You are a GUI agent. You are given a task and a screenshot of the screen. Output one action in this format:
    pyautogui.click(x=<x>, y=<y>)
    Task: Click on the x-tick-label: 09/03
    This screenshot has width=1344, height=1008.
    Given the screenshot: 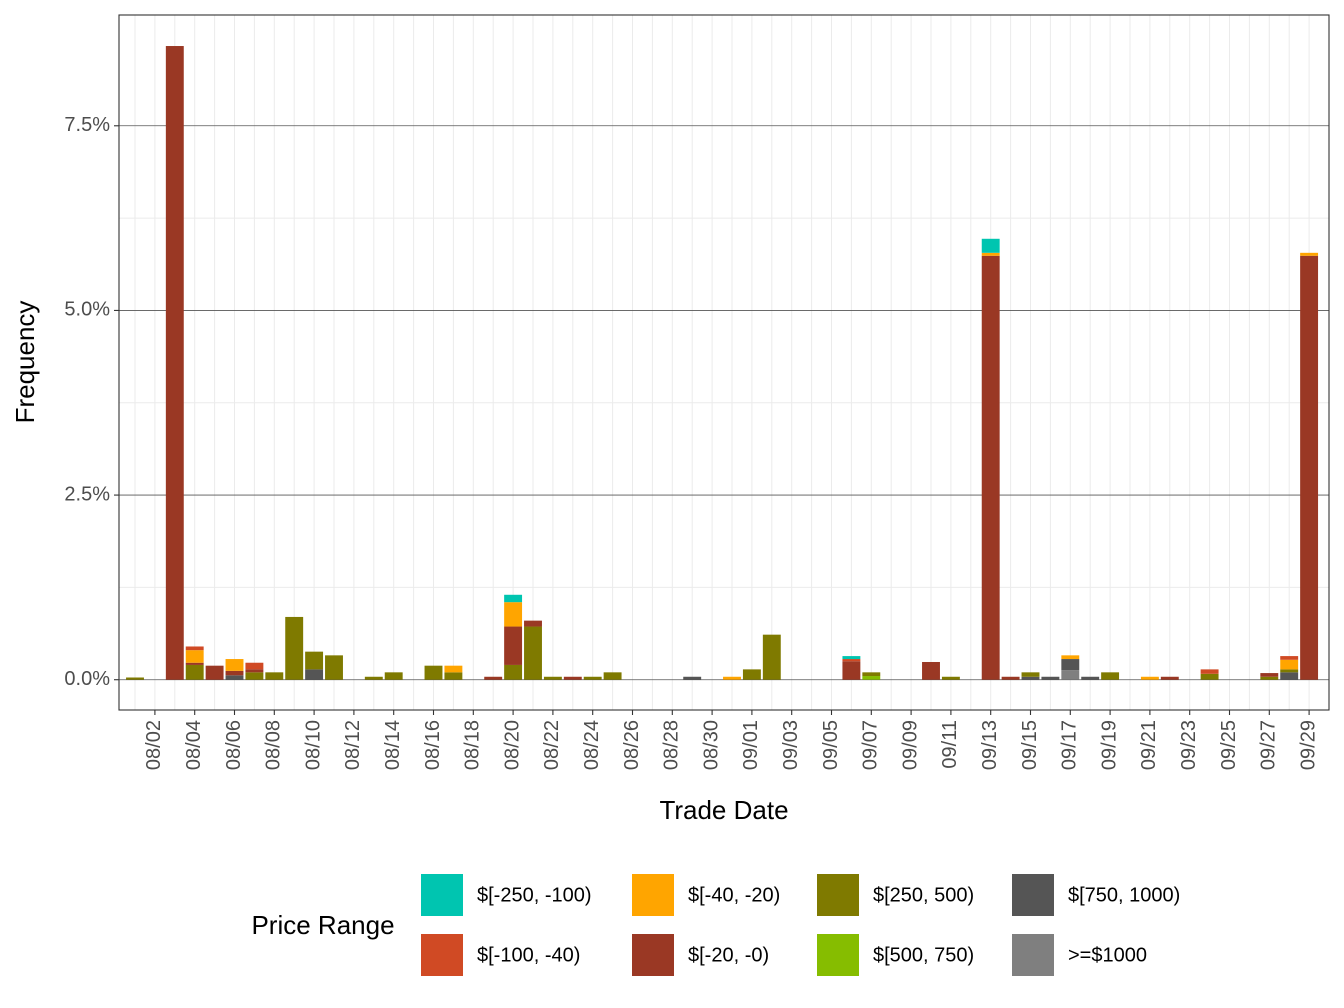 What is the action you would take?
    pyautogui.click(x=791, y=745)
    